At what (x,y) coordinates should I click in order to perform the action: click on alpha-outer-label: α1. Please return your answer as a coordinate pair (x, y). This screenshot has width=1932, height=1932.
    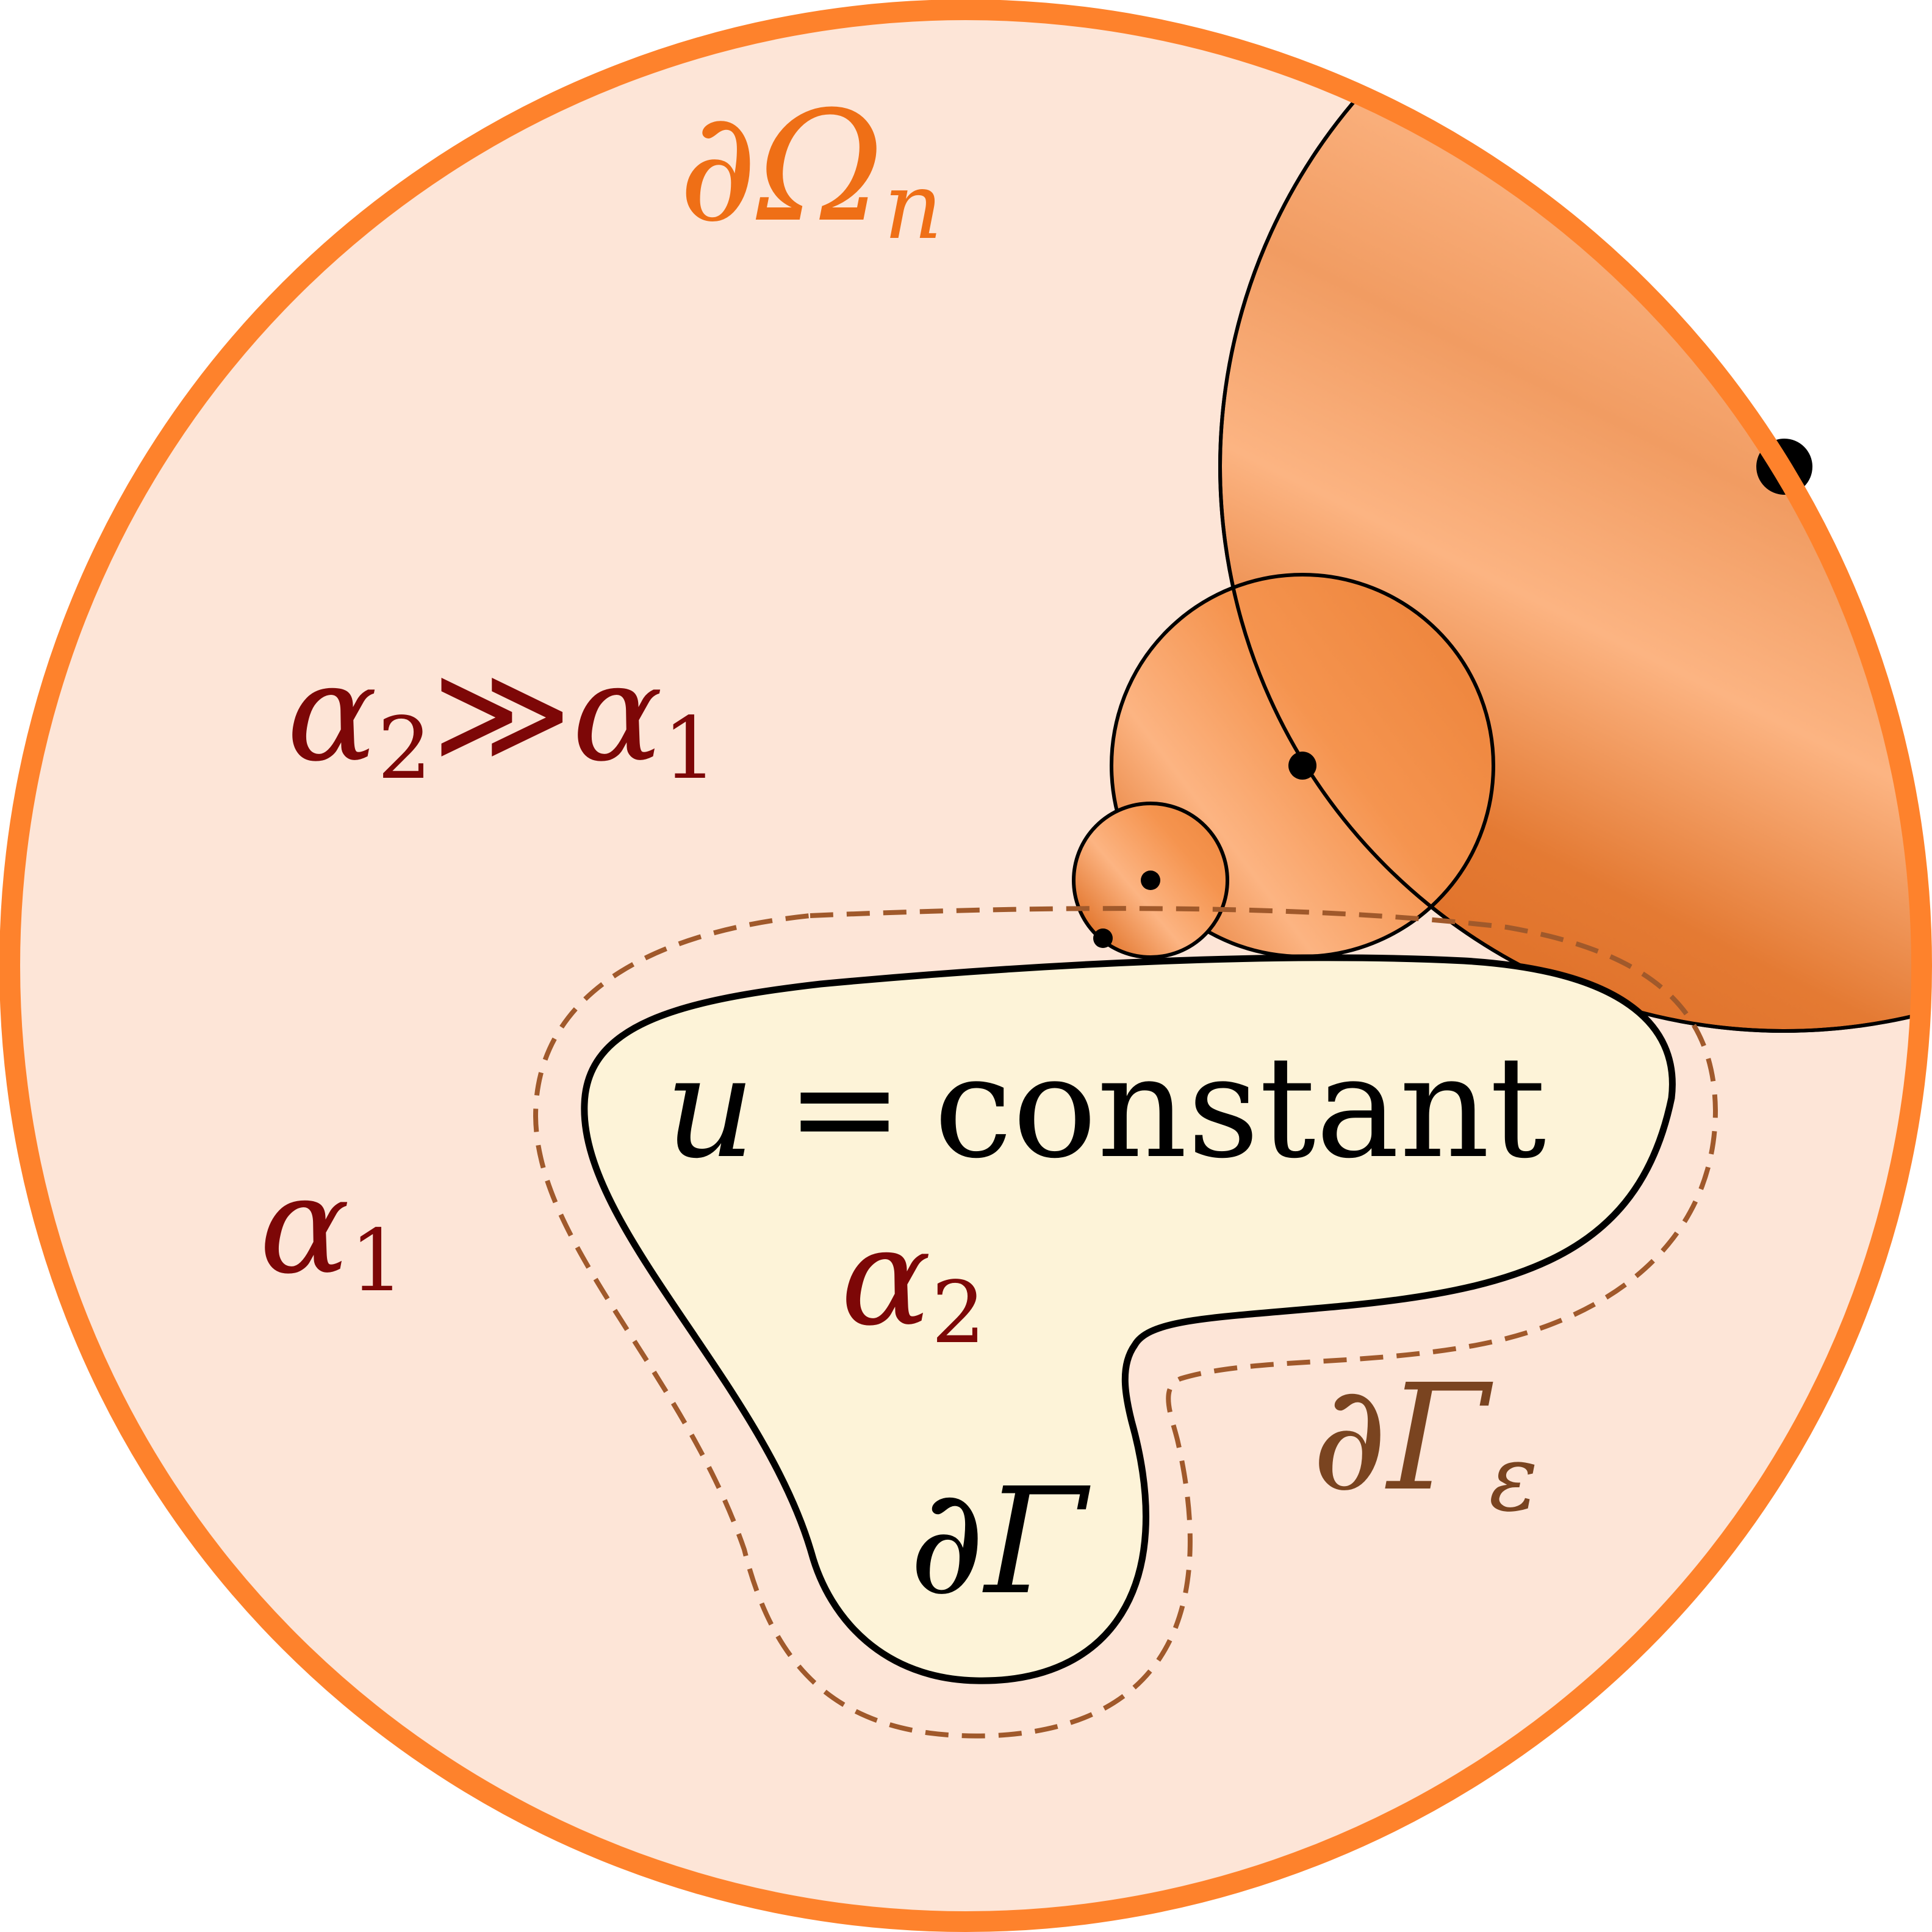
    Looking at the image, I should click on (331, 1229).